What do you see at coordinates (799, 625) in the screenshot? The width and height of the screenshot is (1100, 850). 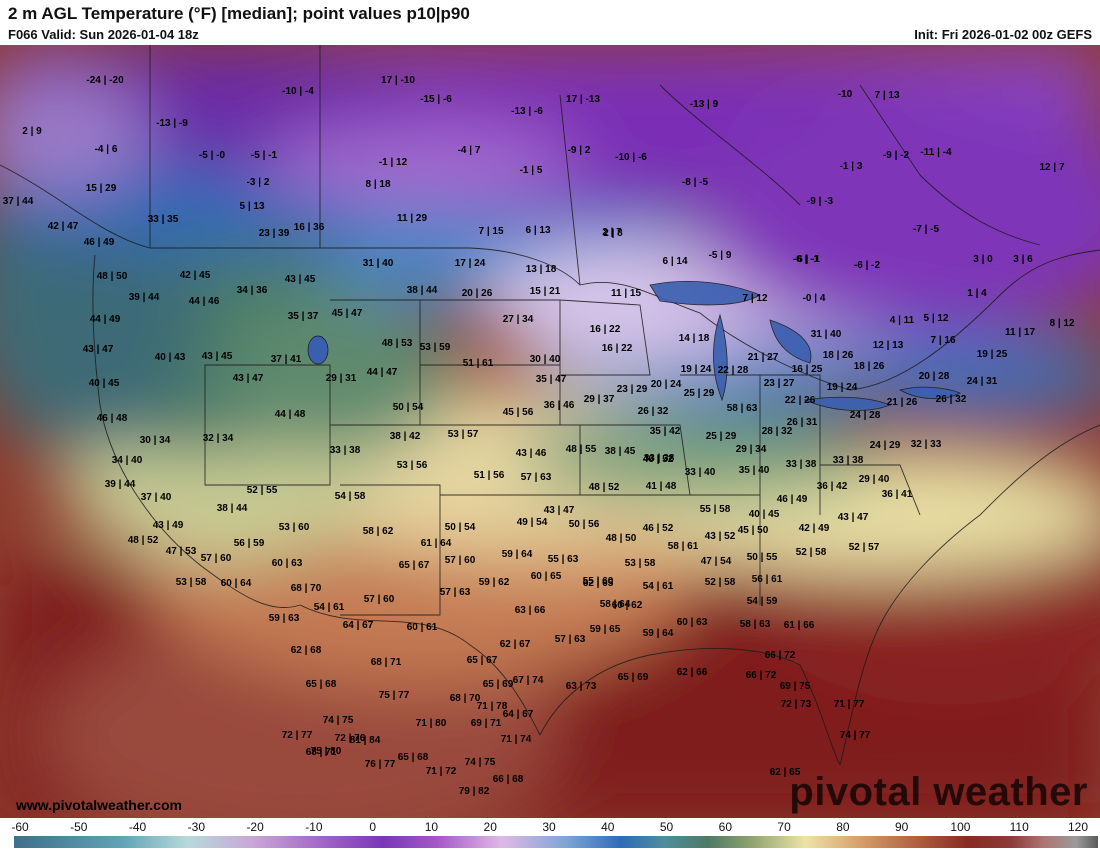 I see `point-value-label: 61 | 66` at bounding box center [799, 625].